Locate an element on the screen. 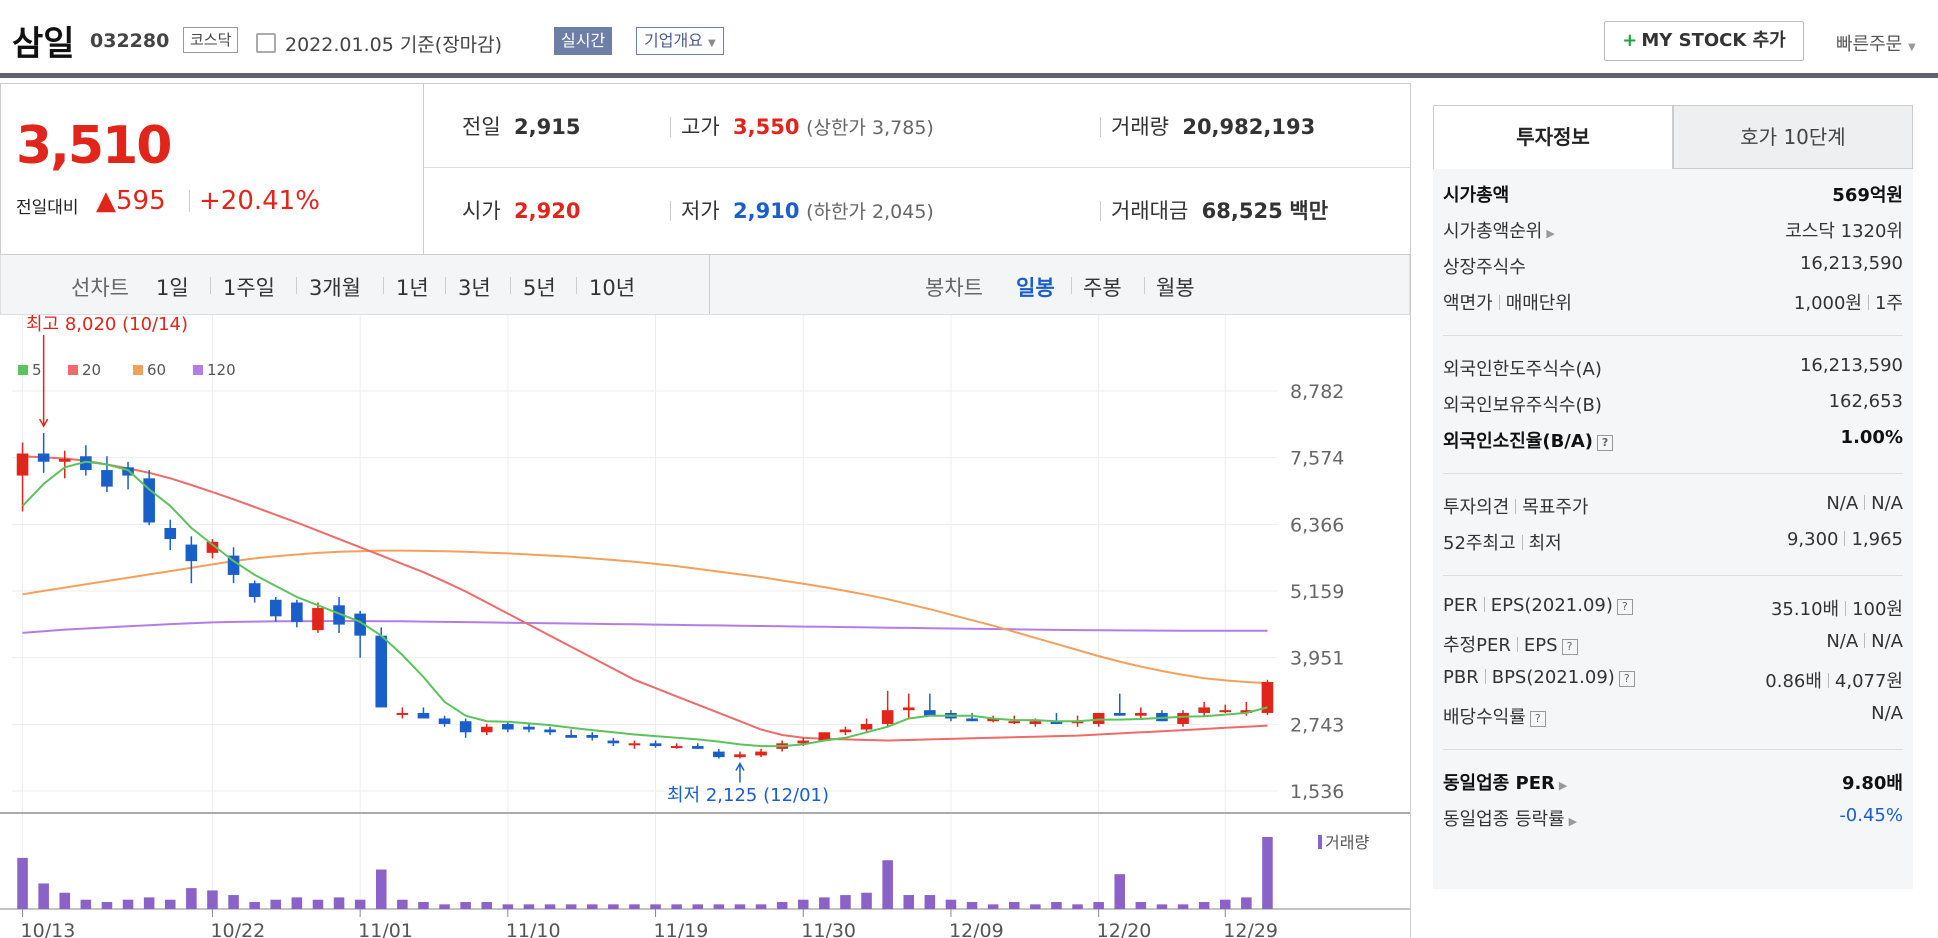  prev-close-value: 2,915 is located at coordinates (547, 127).